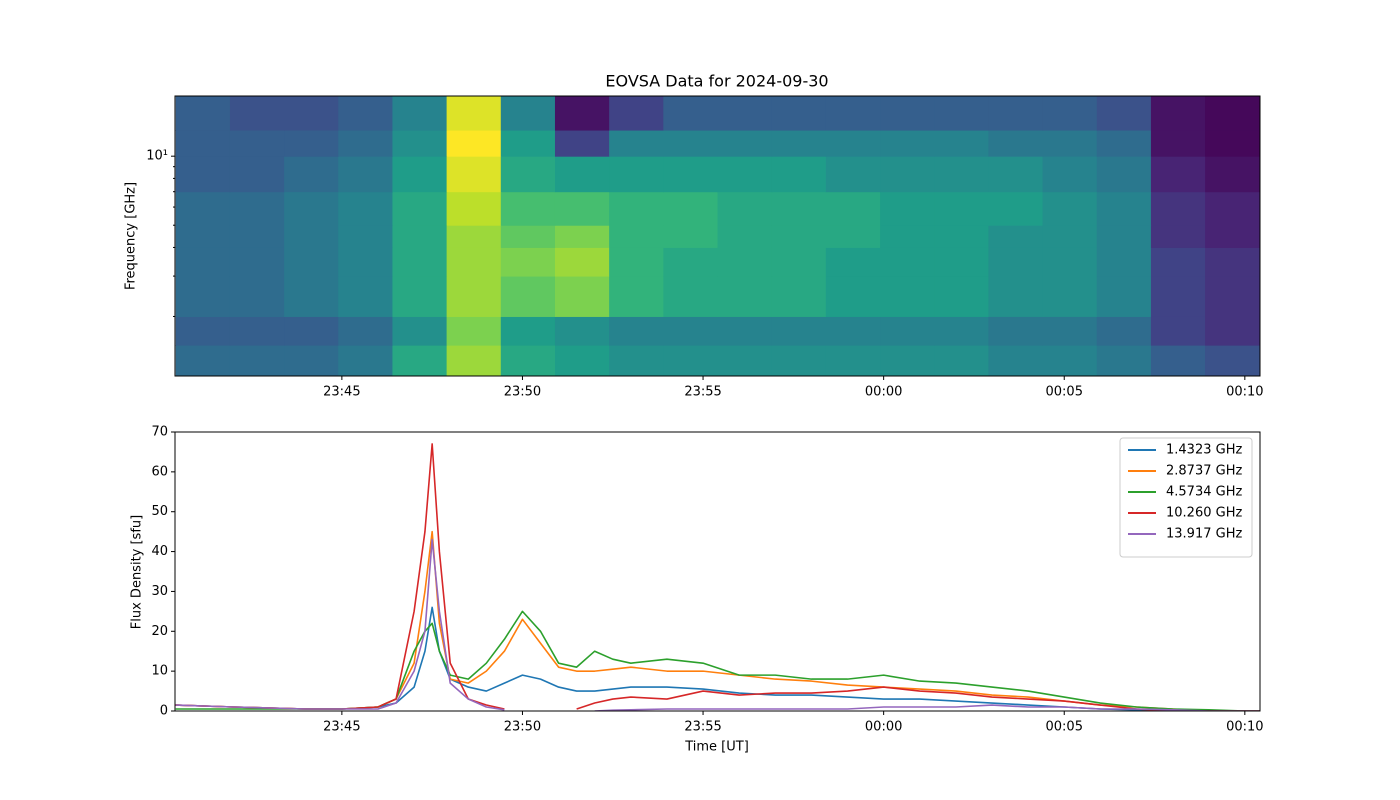  I want to click on y-axis-label: Frequency [GHz], so click(131, 236).